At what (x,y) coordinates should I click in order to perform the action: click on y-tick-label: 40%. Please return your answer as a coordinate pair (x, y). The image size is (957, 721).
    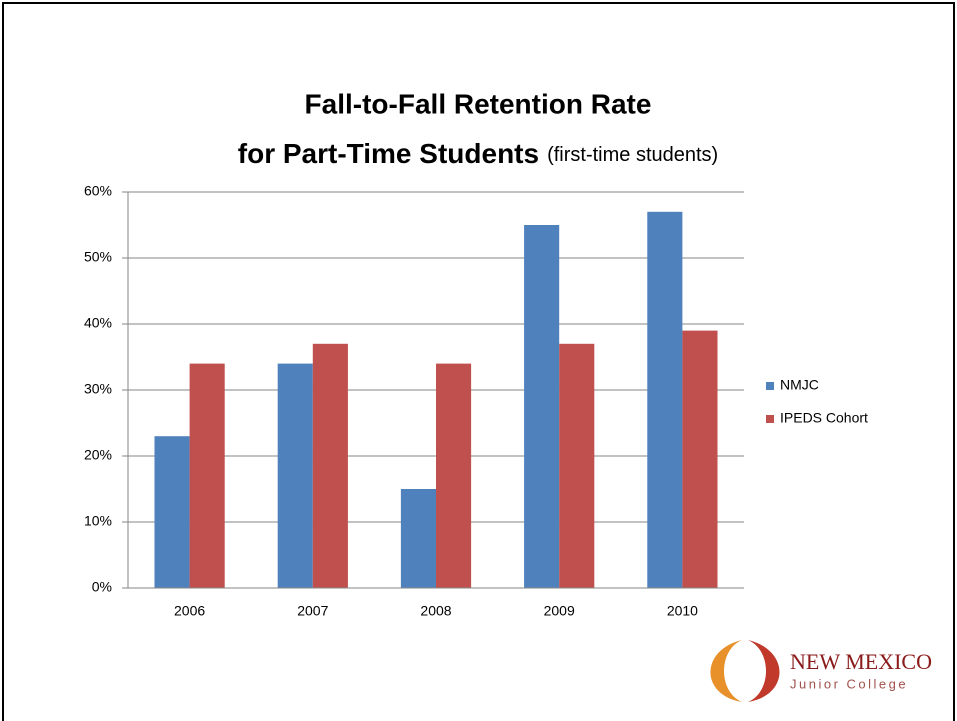
    Looking at the image, I should click on (98, 323).